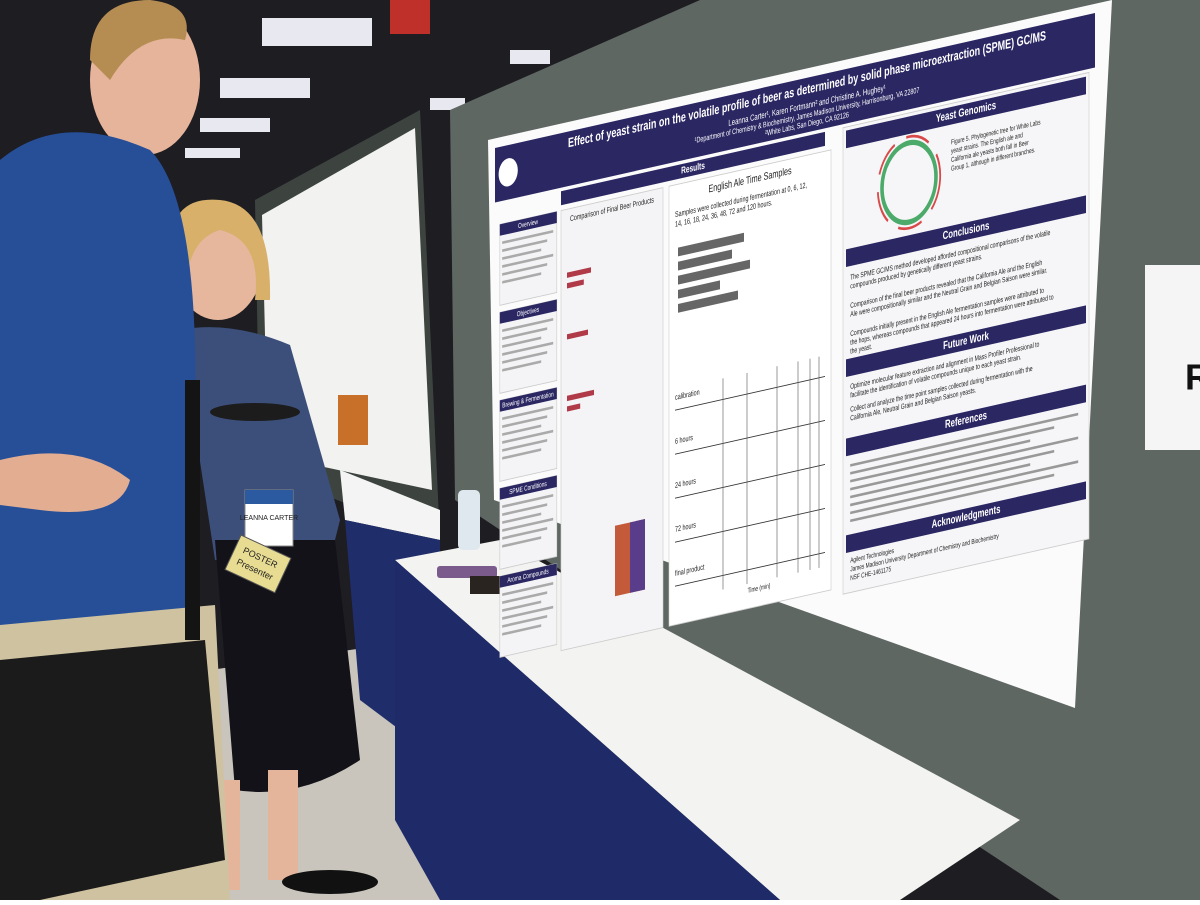 Image resolution: width=1200 pixels, height=905 pixels. I want to click on table-skirt, so click(587, 730).